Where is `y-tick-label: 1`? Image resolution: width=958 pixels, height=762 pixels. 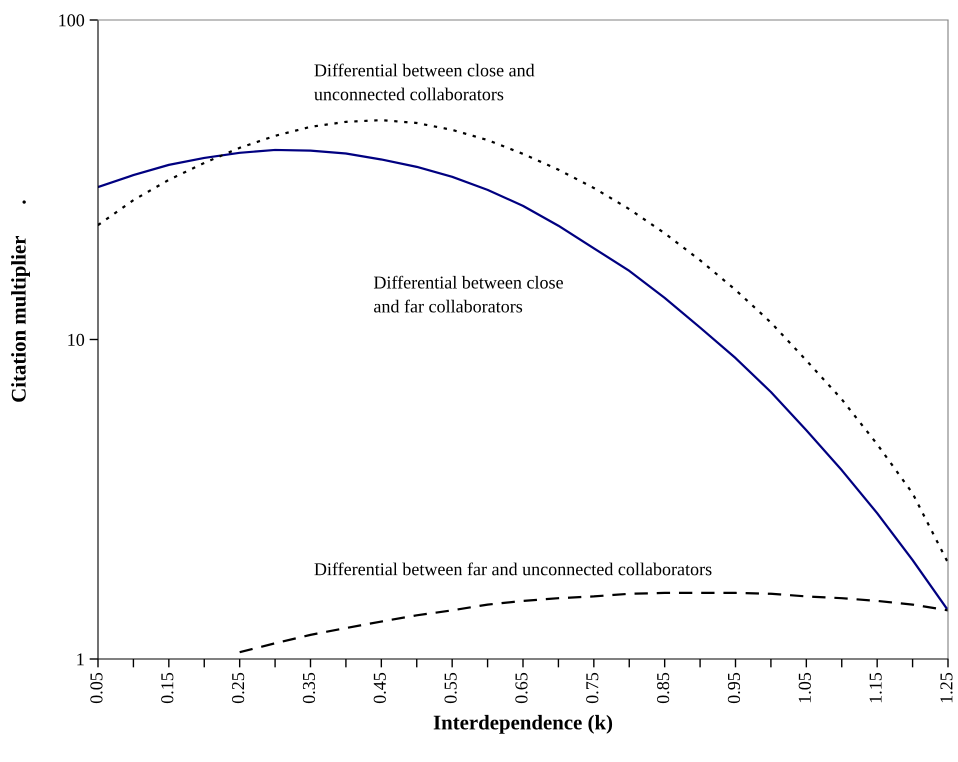
y-tick-label: 1 is located at coordinates (80, 659).